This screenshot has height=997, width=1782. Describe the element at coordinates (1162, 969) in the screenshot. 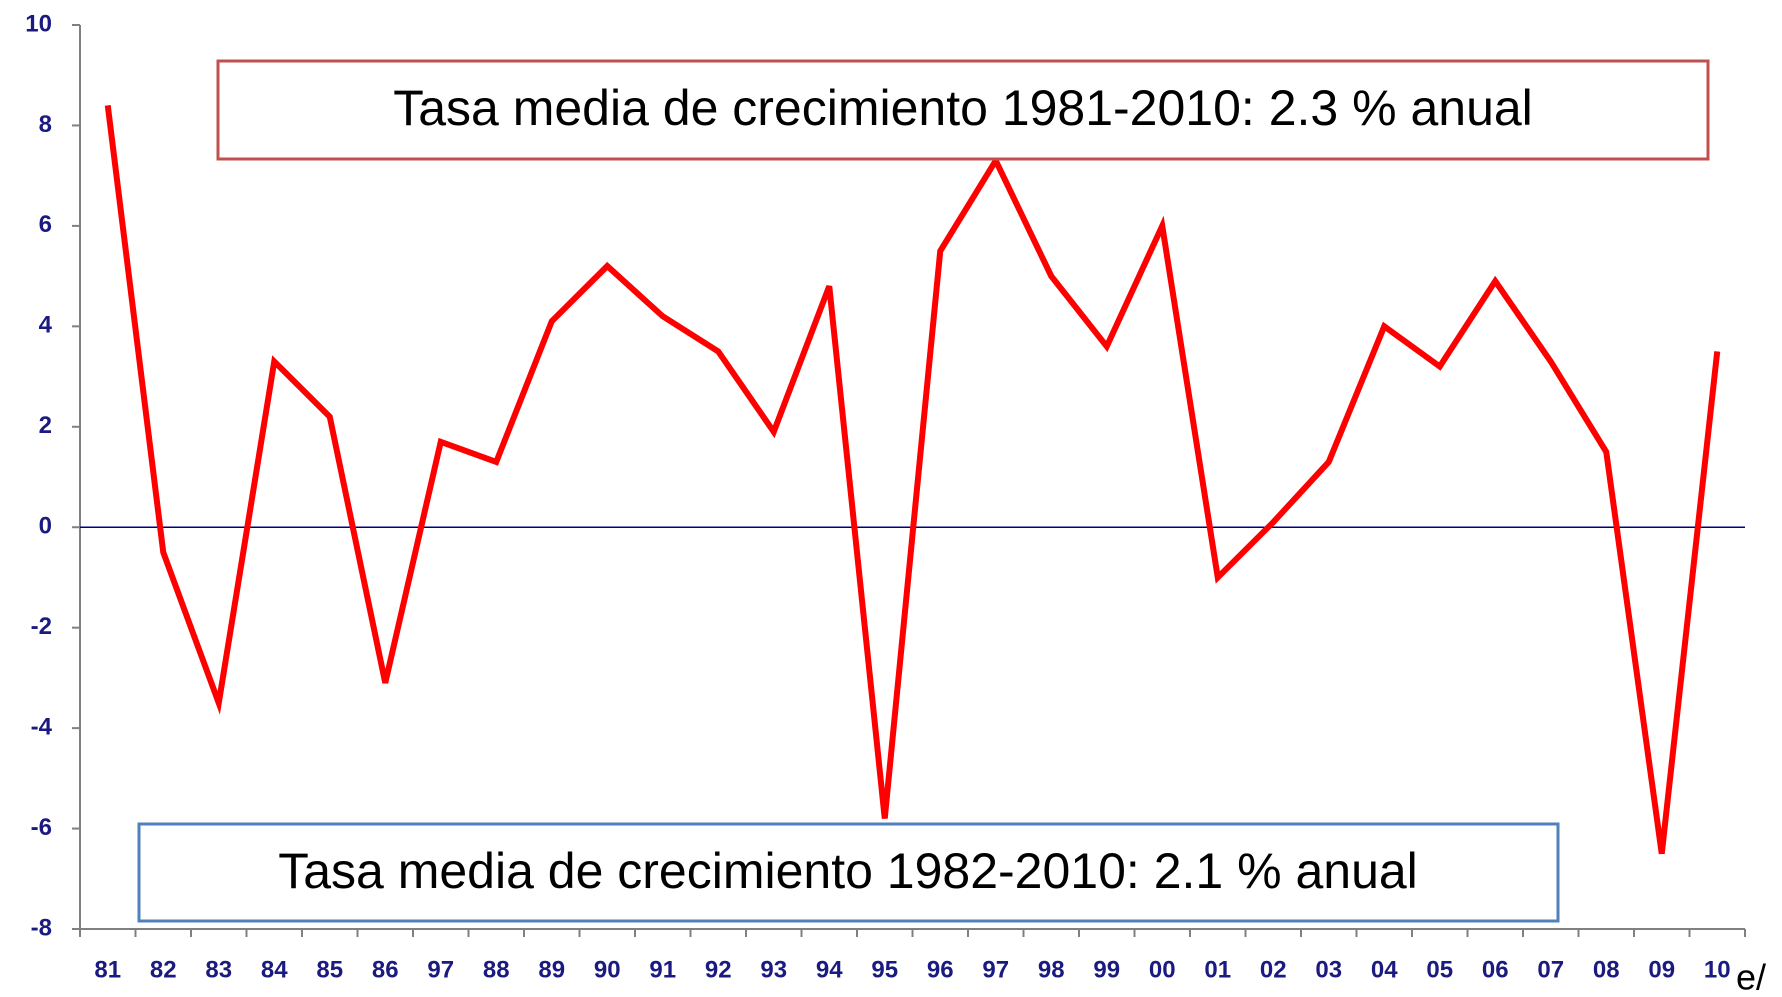

I see `x-tick-label: 00` at that location.